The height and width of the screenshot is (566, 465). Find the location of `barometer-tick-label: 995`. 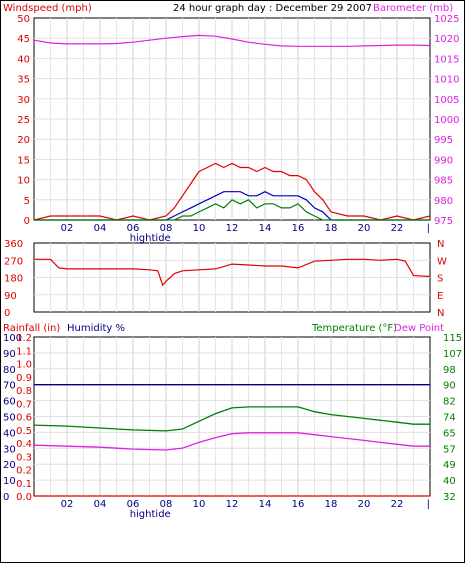

barometer-tick-label: 995 is located at coordinates (443, 140).